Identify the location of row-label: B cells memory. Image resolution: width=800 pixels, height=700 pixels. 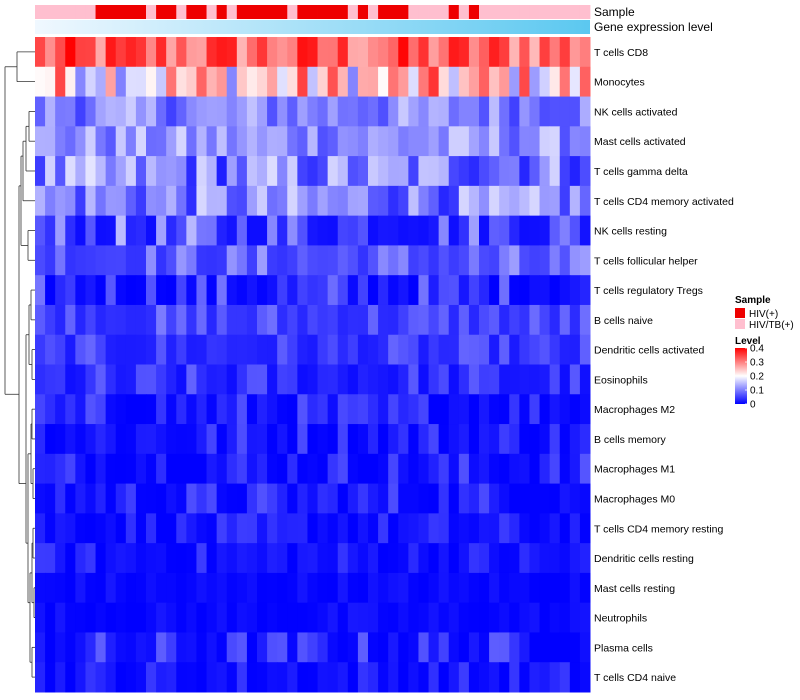
(630, 440).